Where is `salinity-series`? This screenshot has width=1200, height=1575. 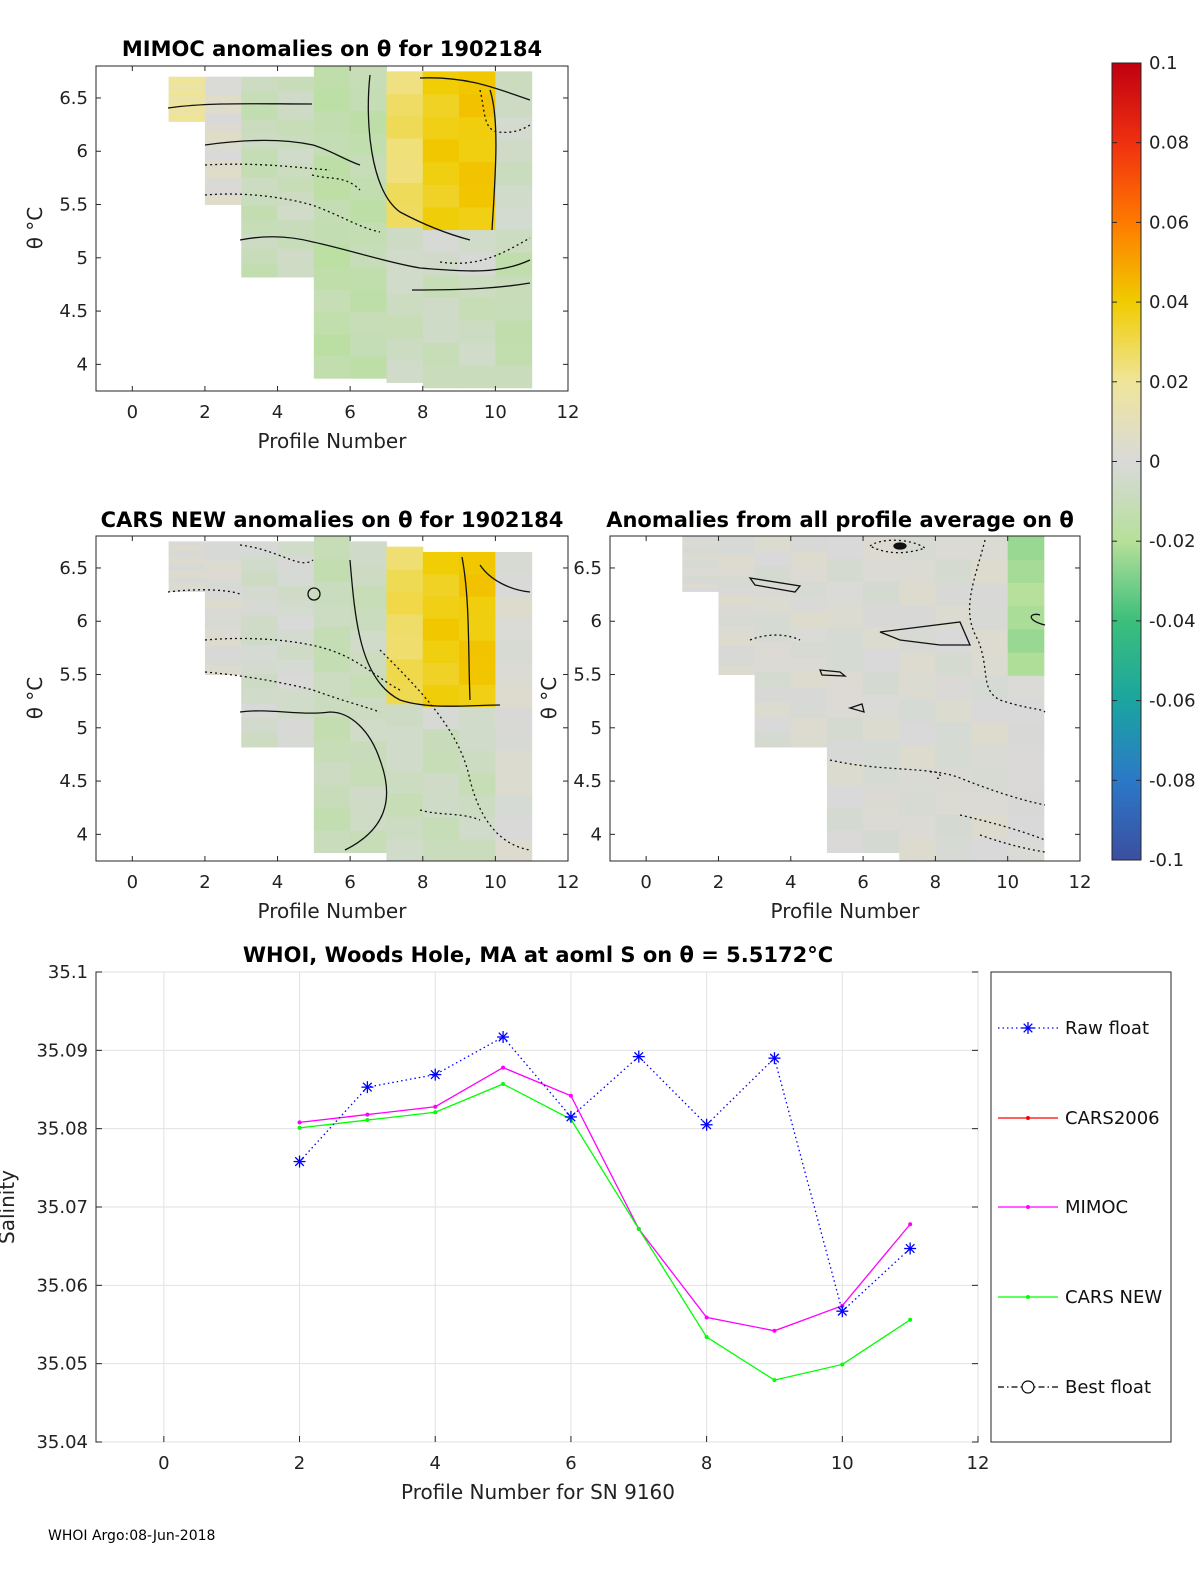 salinity-series is located at coordinates (605, 1207).